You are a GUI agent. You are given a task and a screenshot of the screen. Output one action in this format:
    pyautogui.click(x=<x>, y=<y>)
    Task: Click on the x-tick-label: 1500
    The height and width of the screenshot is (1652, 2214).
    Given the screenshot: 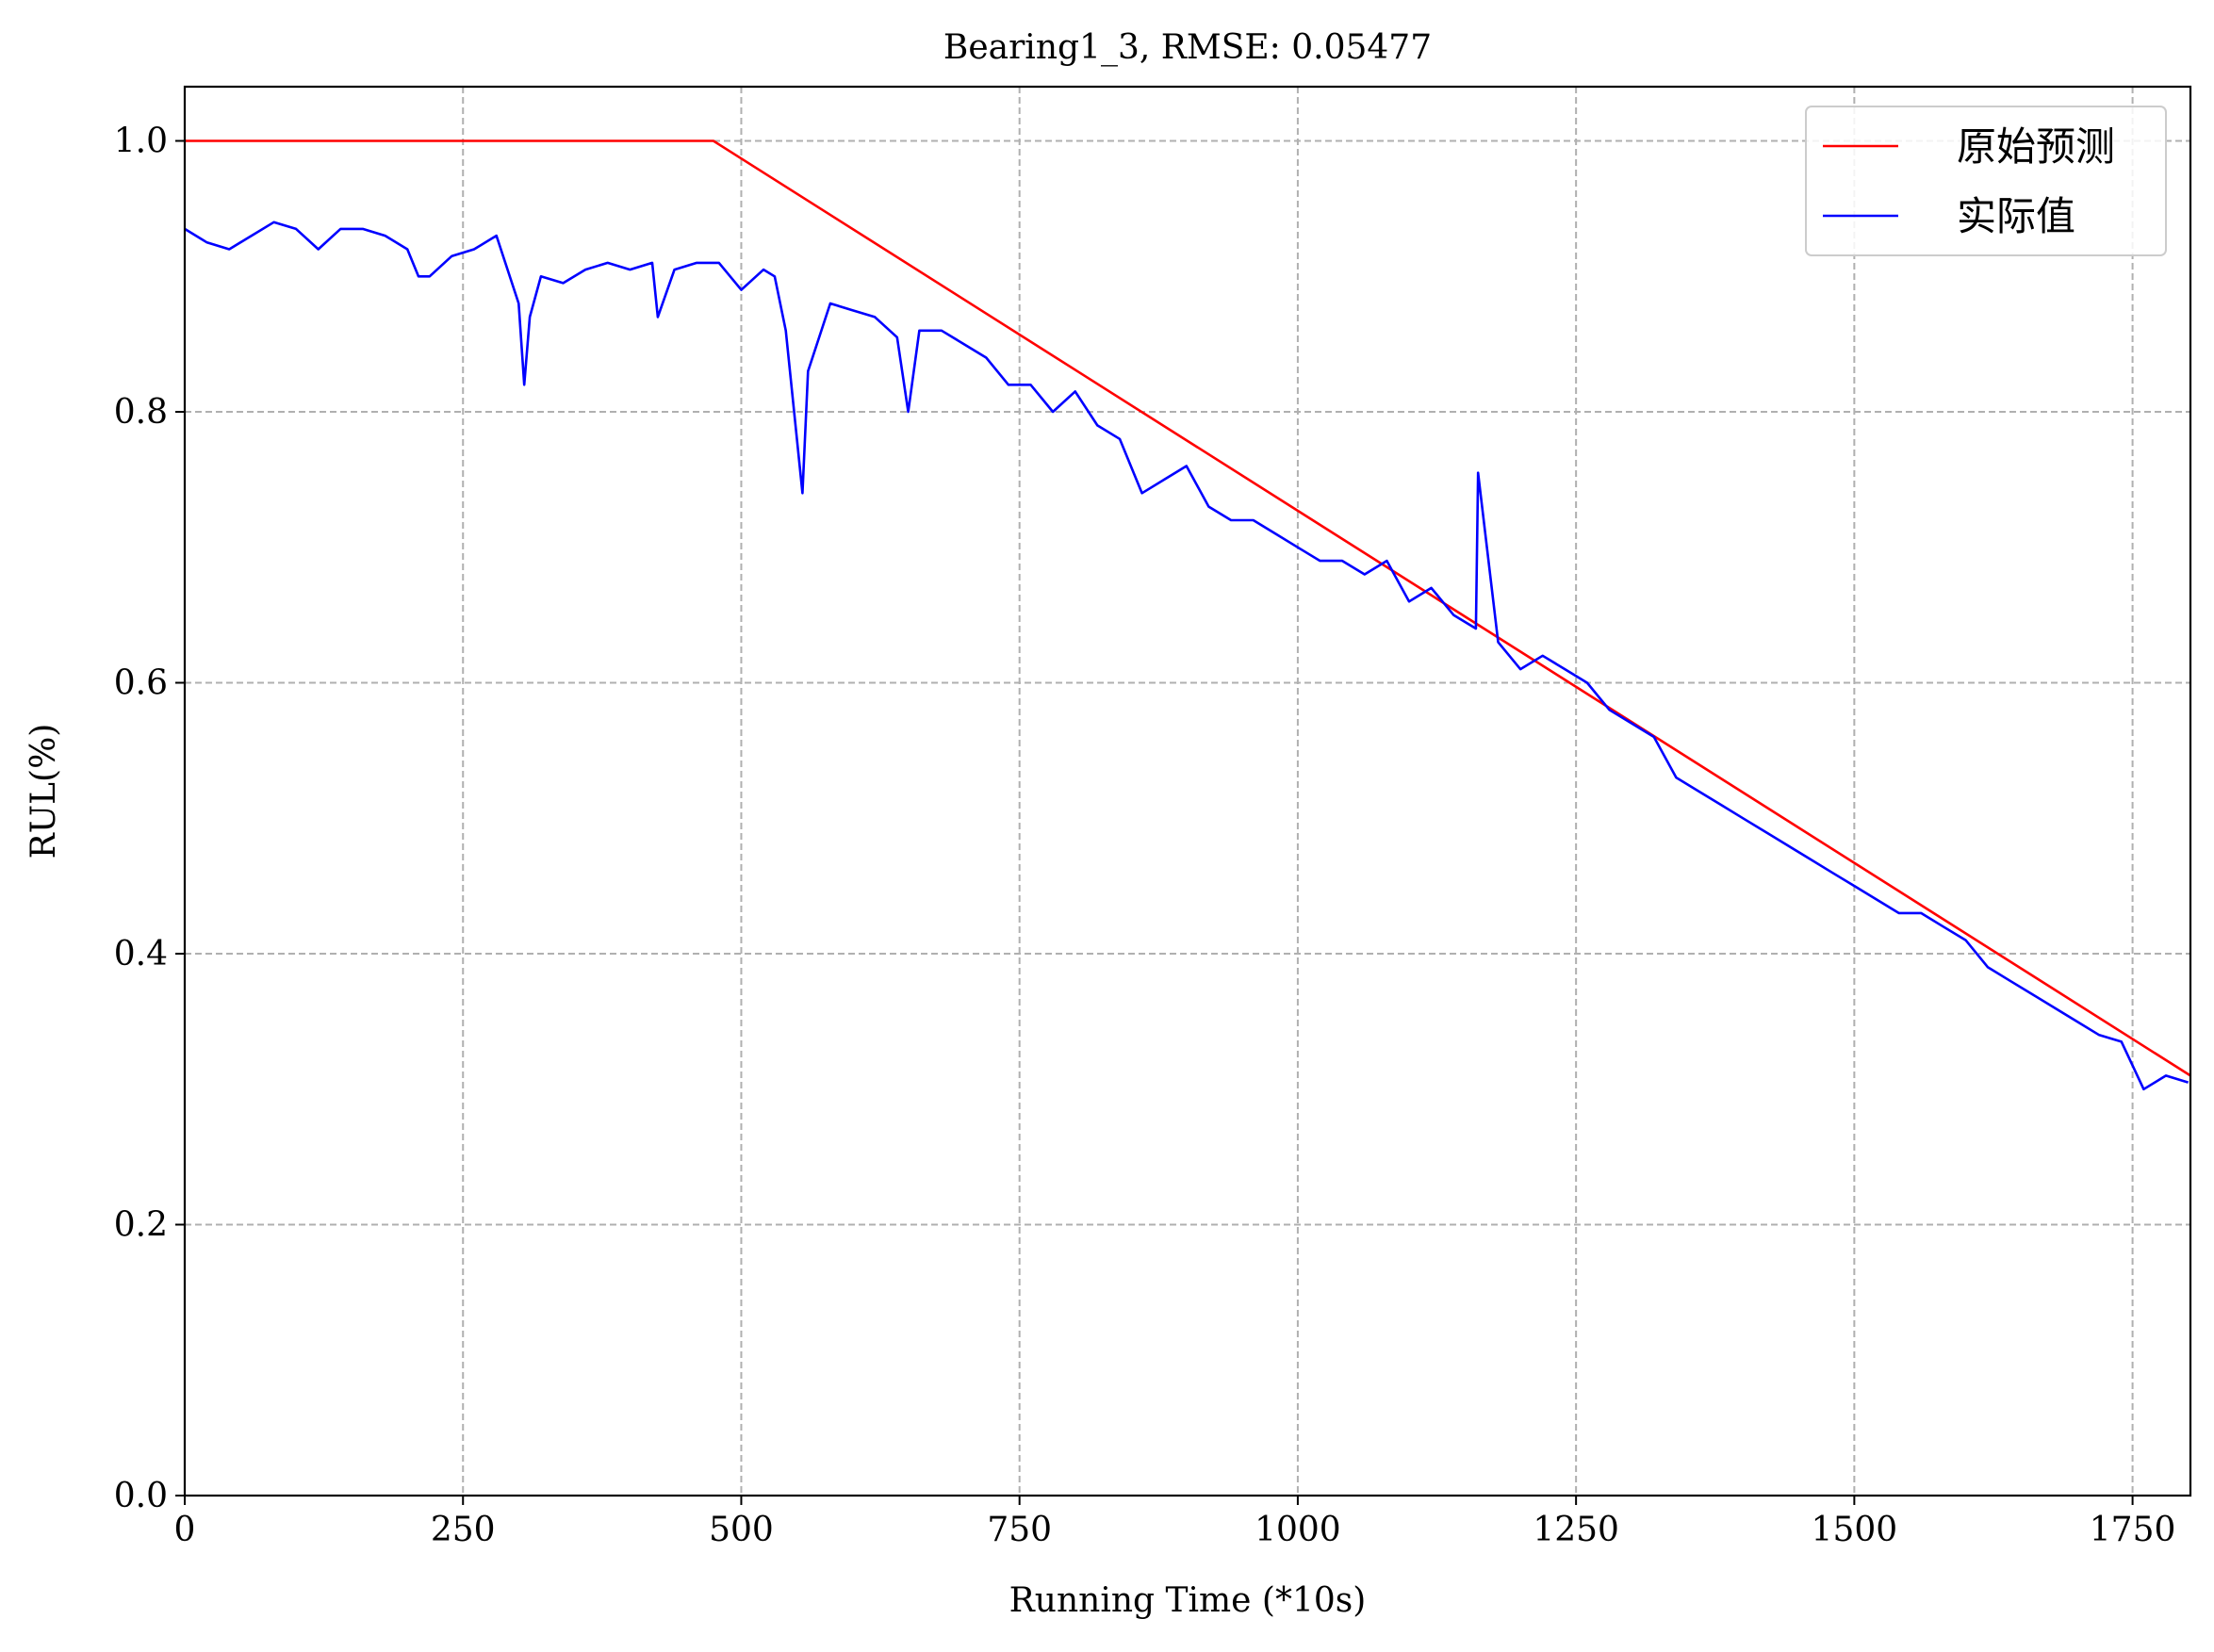 What is the action you would take?
    pyautogui.click(x=1855, y=1530)
    